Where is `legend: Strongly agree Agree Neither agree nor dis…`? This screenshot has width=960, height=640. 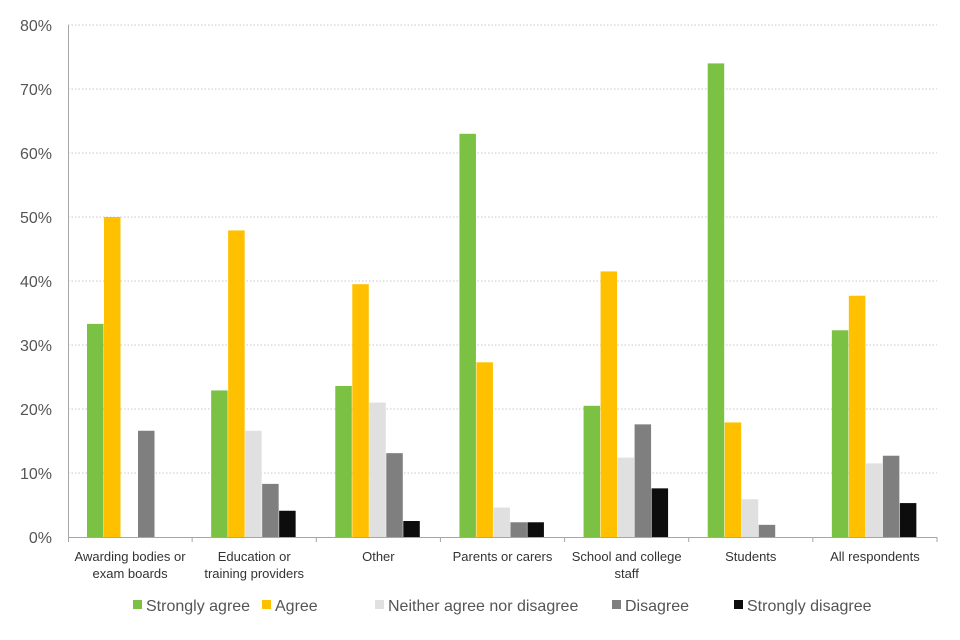 legend: Strongly agree Agree Neither agree nor dis… is located at coordinates (502, 606).